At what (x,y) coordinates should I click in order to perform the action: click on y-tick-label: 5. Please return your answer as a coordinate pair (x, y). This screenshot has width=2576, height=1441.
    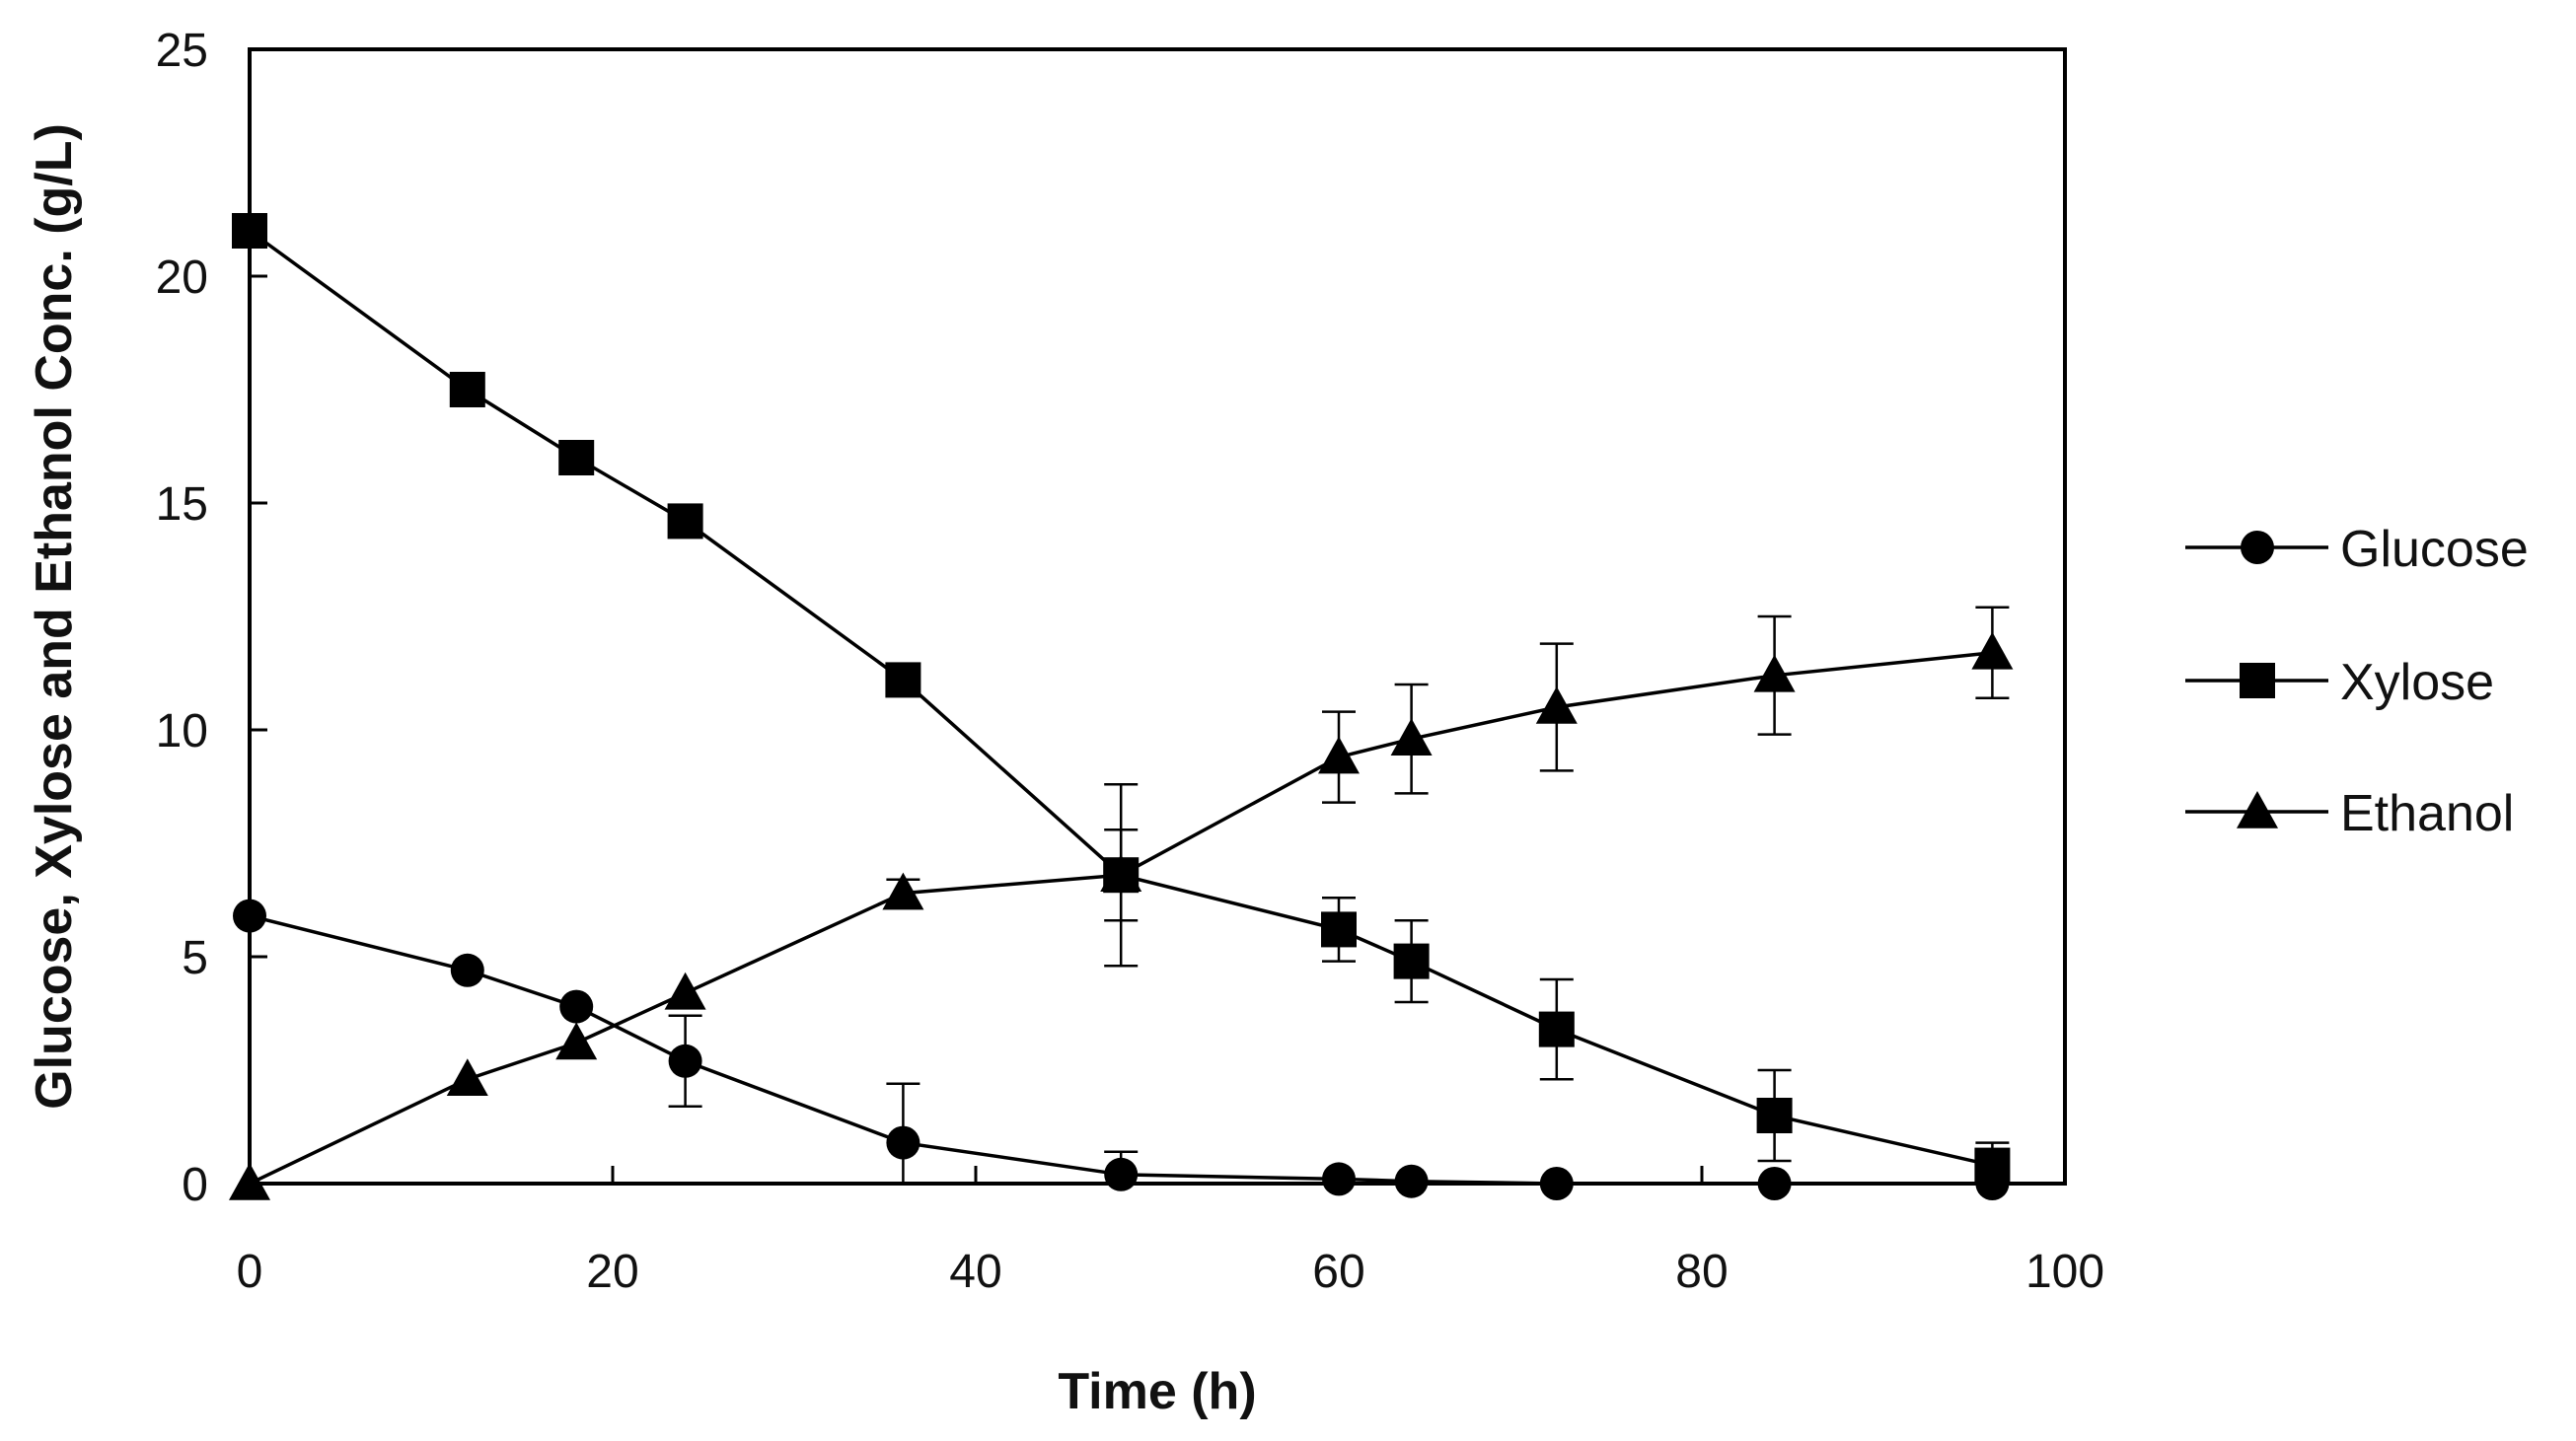
    Looking at the image, I should click on (195, 958).